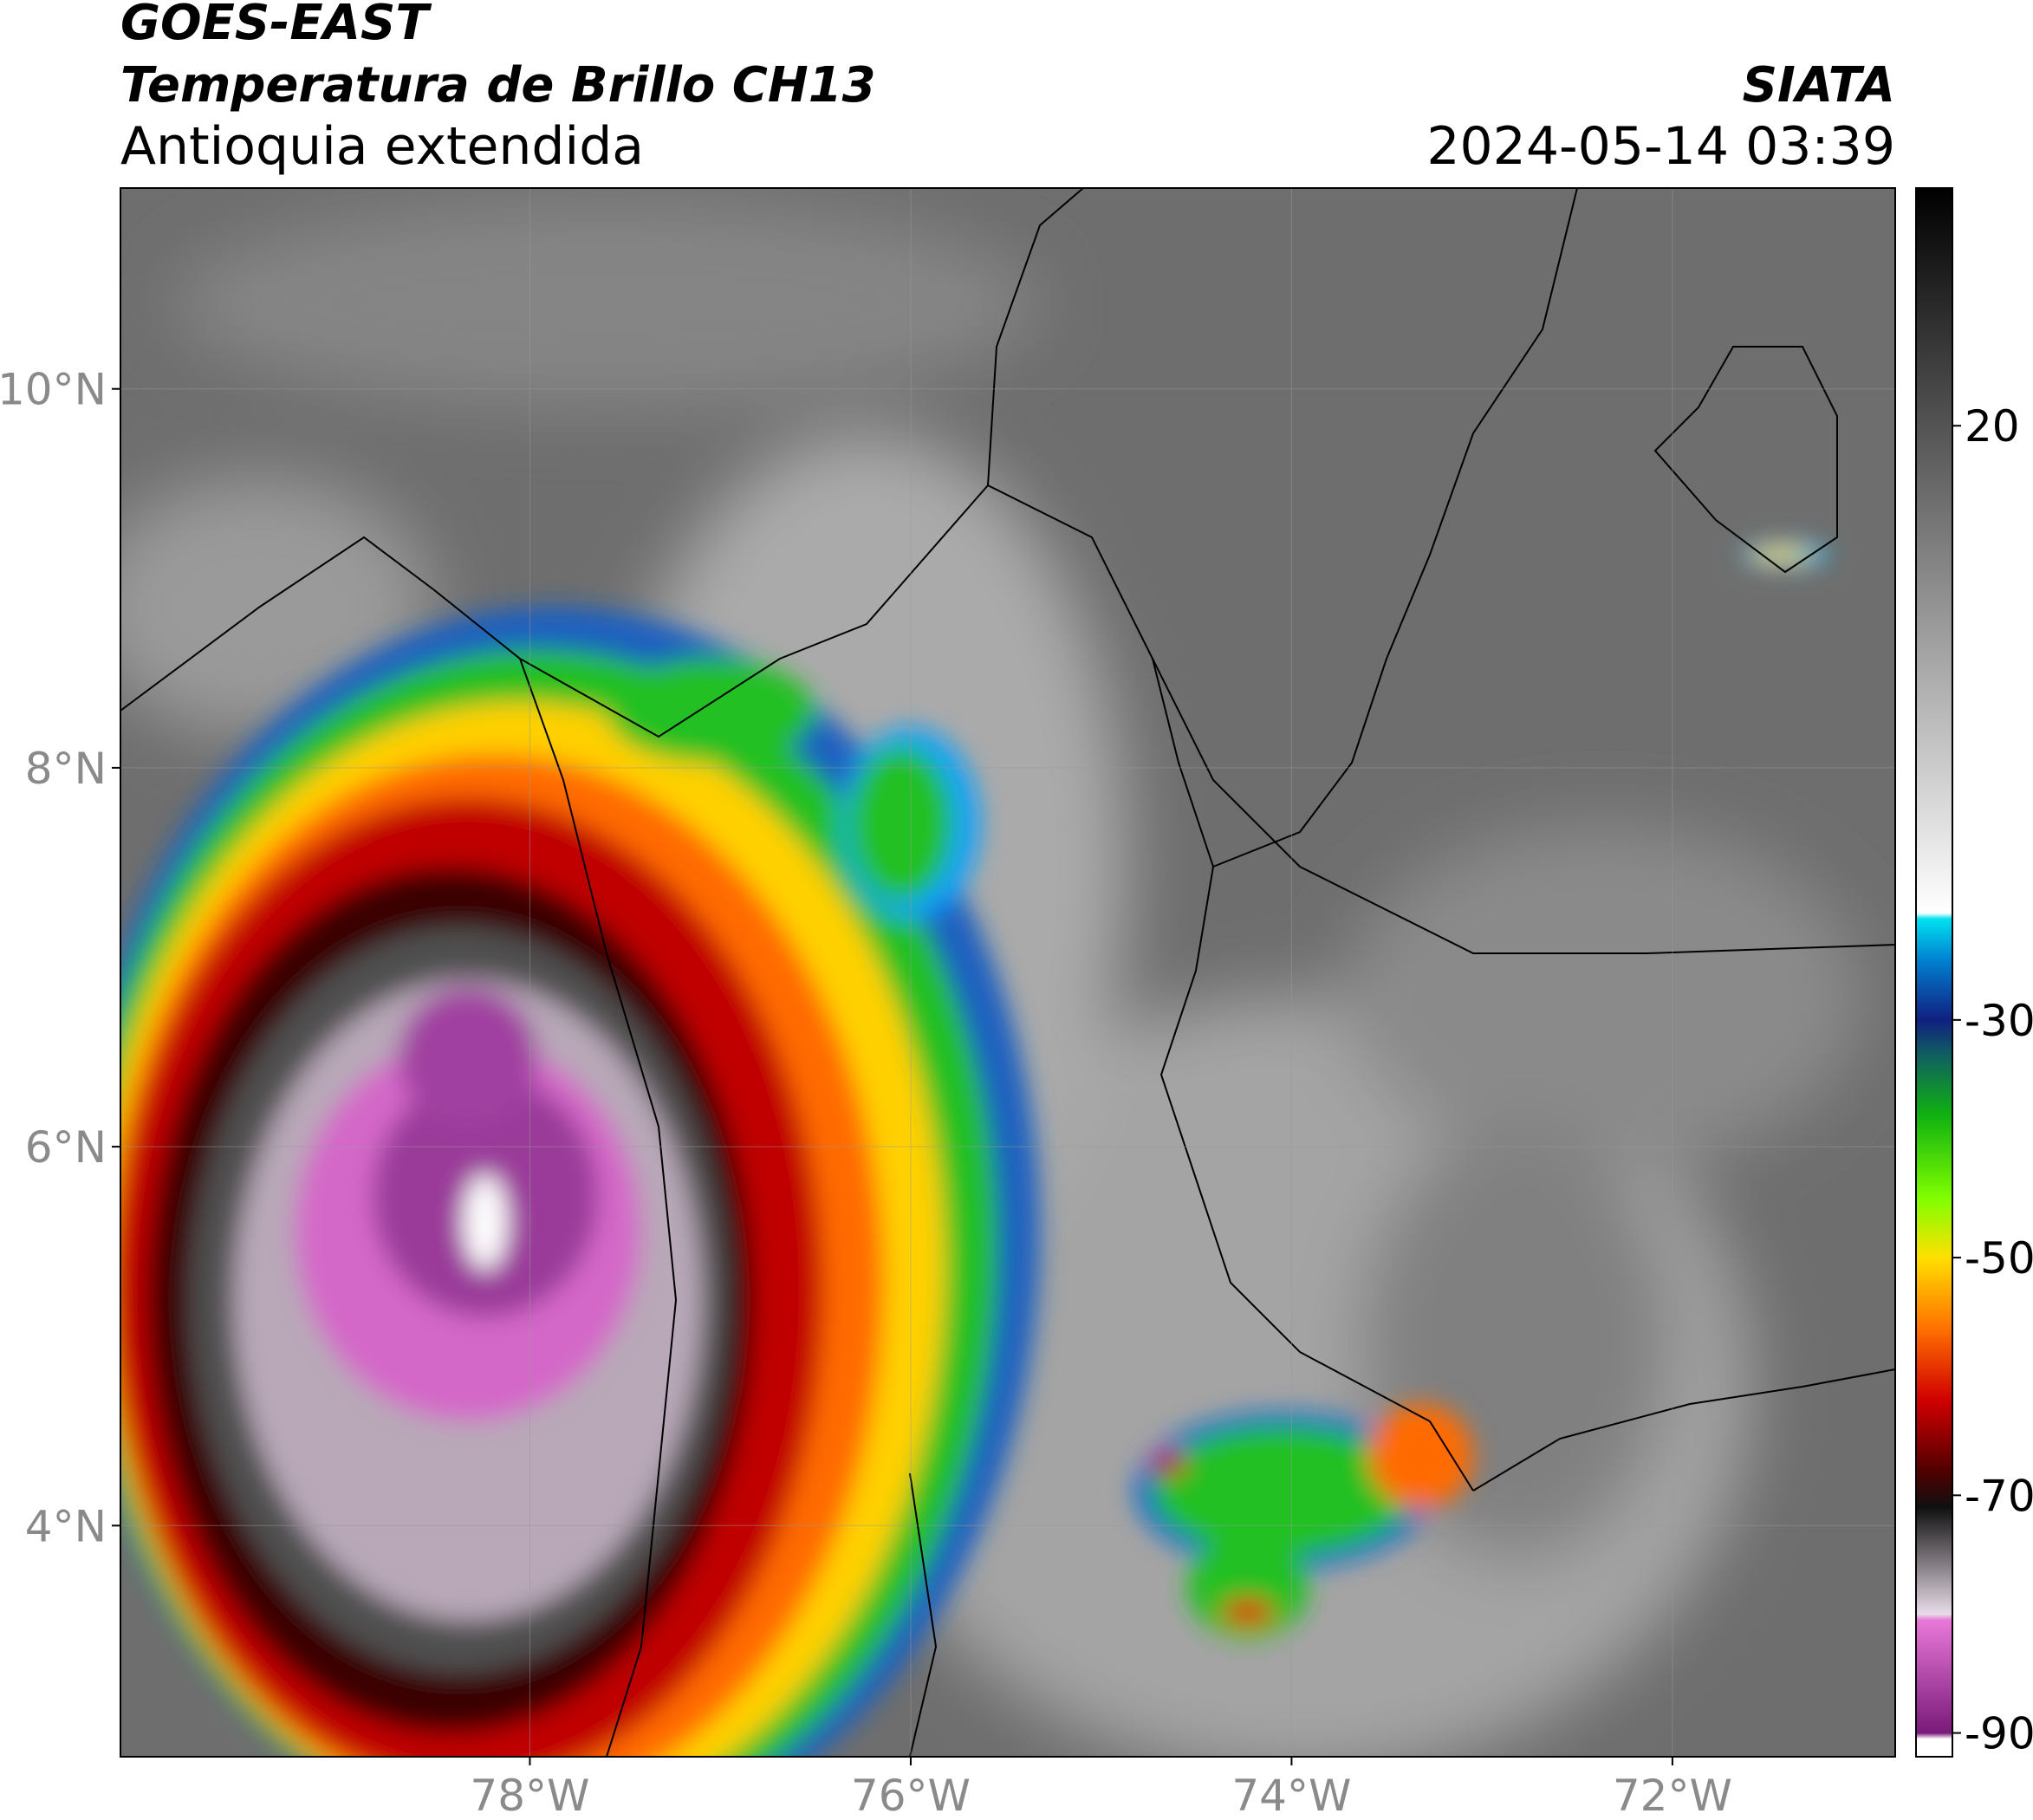  What do you see at coordinates (1819, 85) in the screenshot?
I see `source: SIATA` at bounding box center [1819, 85].